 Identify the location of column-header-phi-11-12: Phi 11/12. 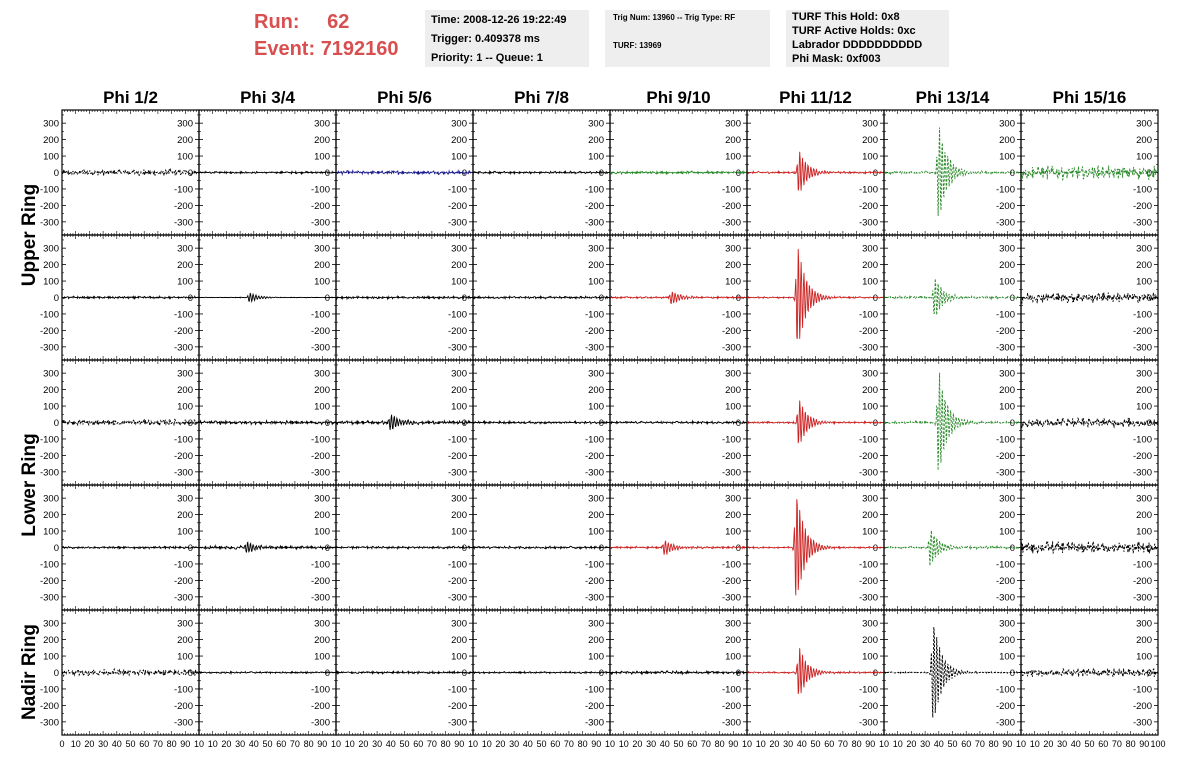
(815, 97).